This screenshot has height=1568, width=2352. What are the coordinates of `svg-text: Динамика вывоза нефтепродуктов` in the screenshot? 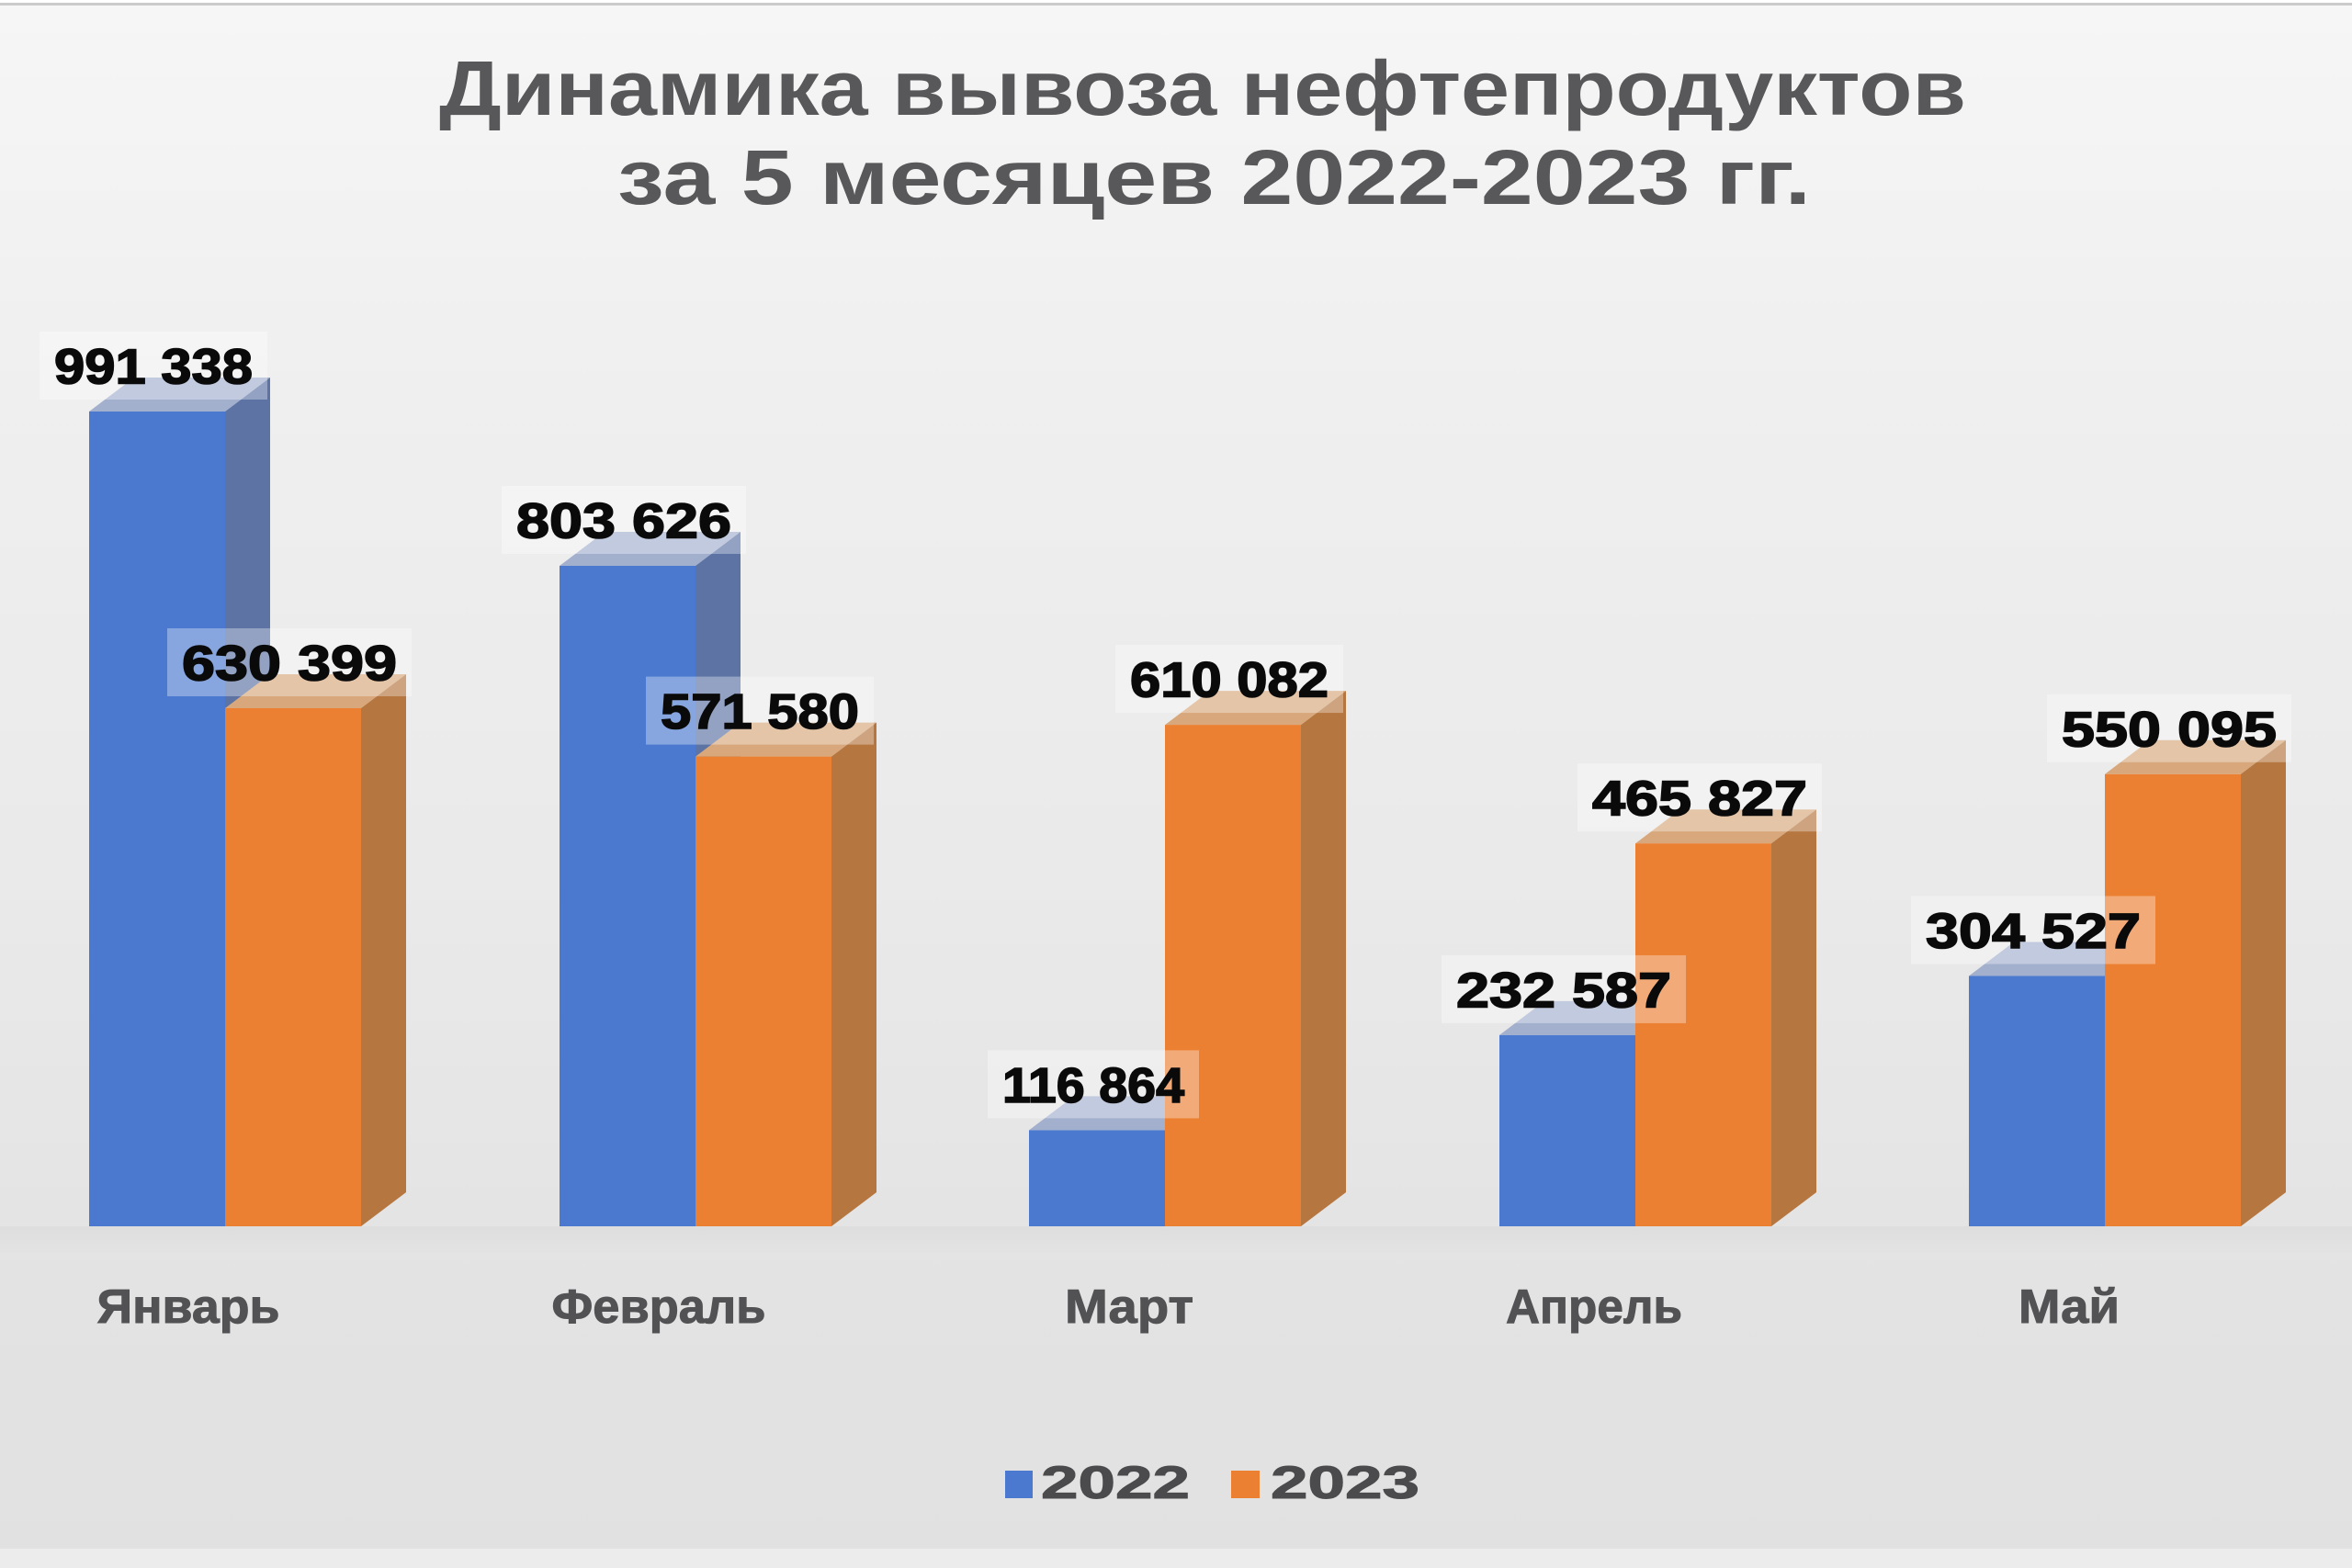 It's located at (1202, 88).